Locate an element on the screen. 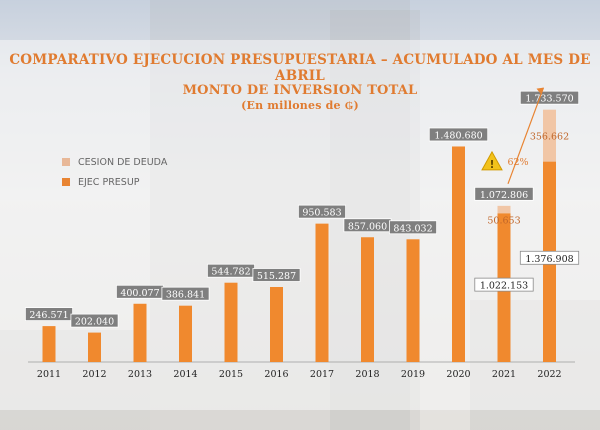 The image size is (600, 430). inner-label-ejec-2021: 1.022.153 is located at coordinates (504, 286).